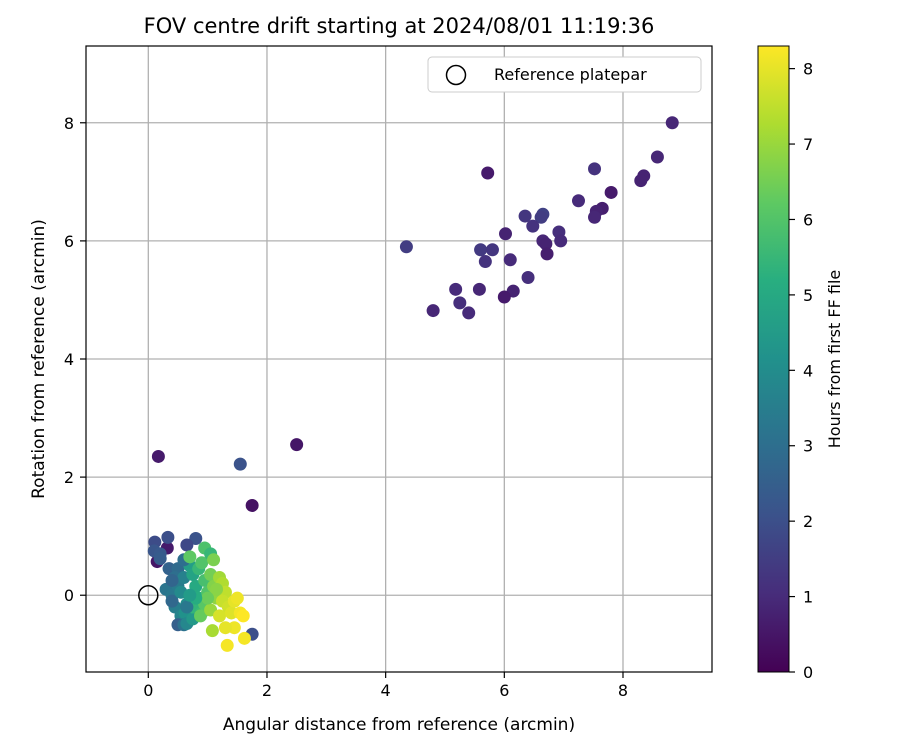 The image size is (900, 750). I want to click on colorbar-tick-label: 6, so click(808, 219).